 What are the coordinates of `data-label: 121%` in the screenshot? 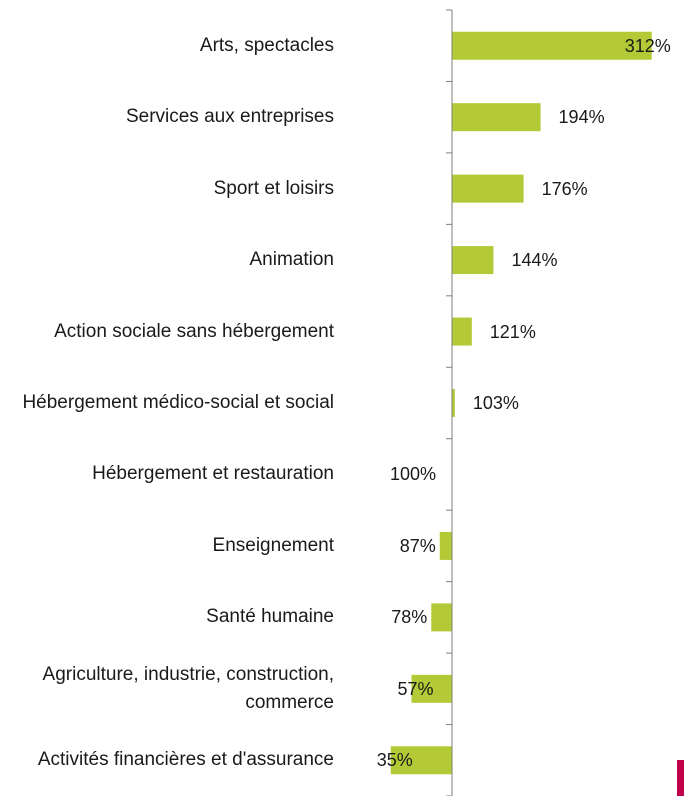 It's located at (513, 332).